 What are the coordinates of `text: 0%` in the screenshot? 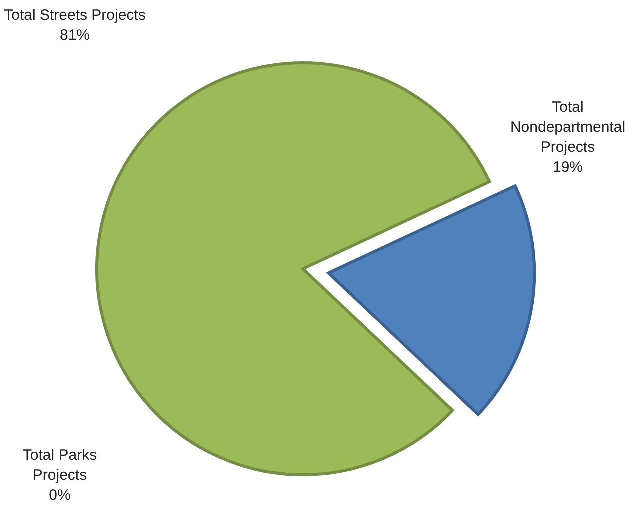 It's located at (60, 495).